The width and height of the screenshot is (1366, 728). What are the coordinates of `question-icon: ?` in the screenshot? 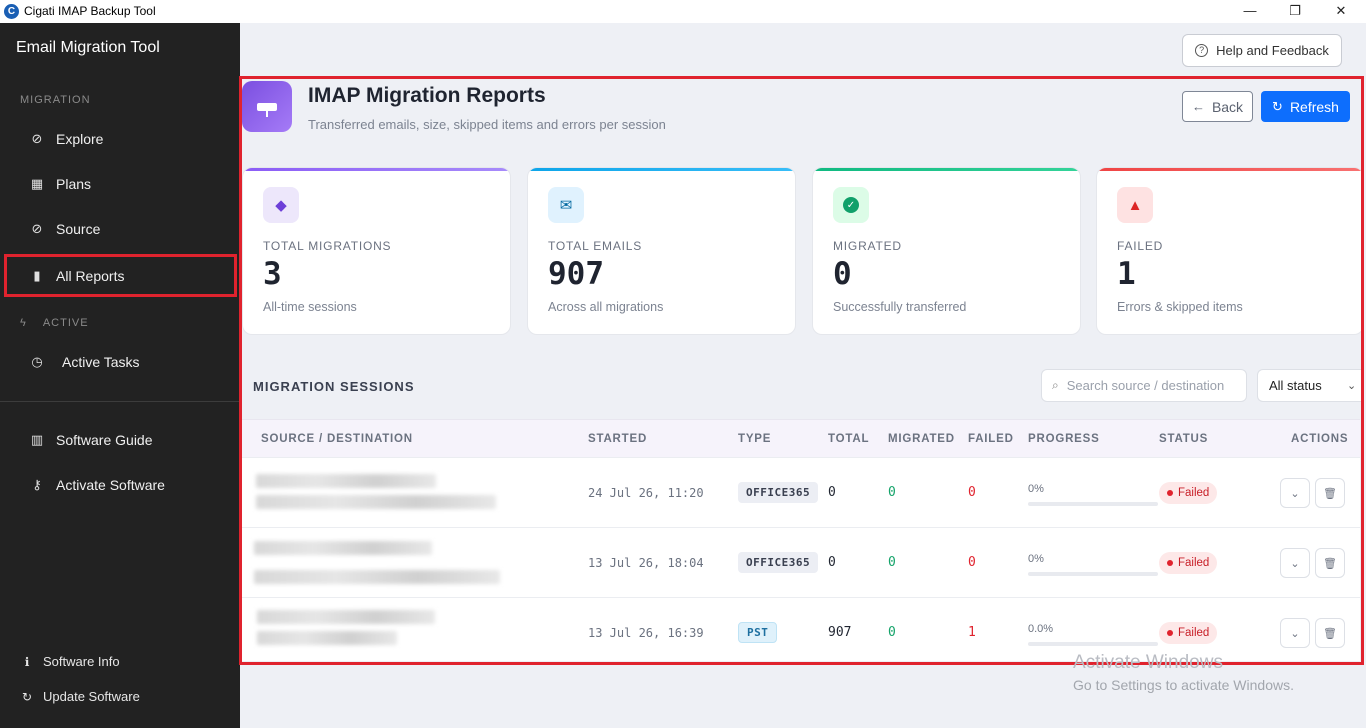 It's located at (1202, 50).